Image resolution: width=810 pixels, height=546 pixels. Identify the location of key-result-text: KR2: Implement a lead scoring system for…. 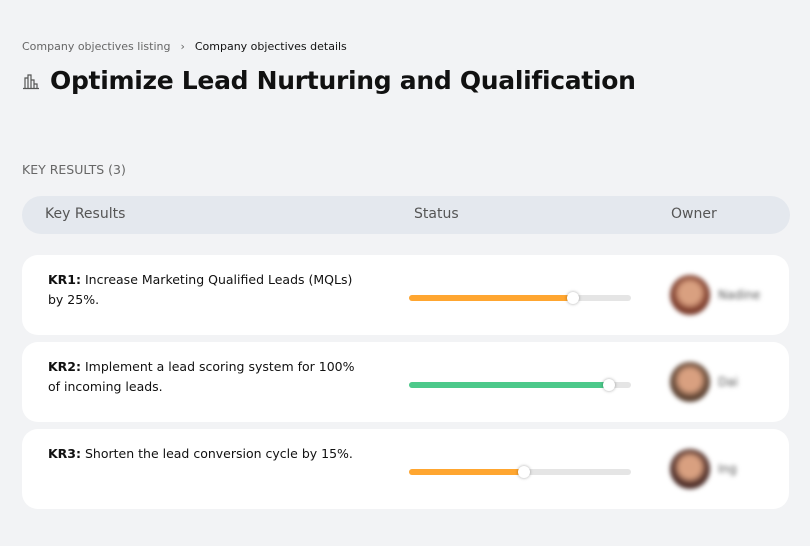
(208, 377).